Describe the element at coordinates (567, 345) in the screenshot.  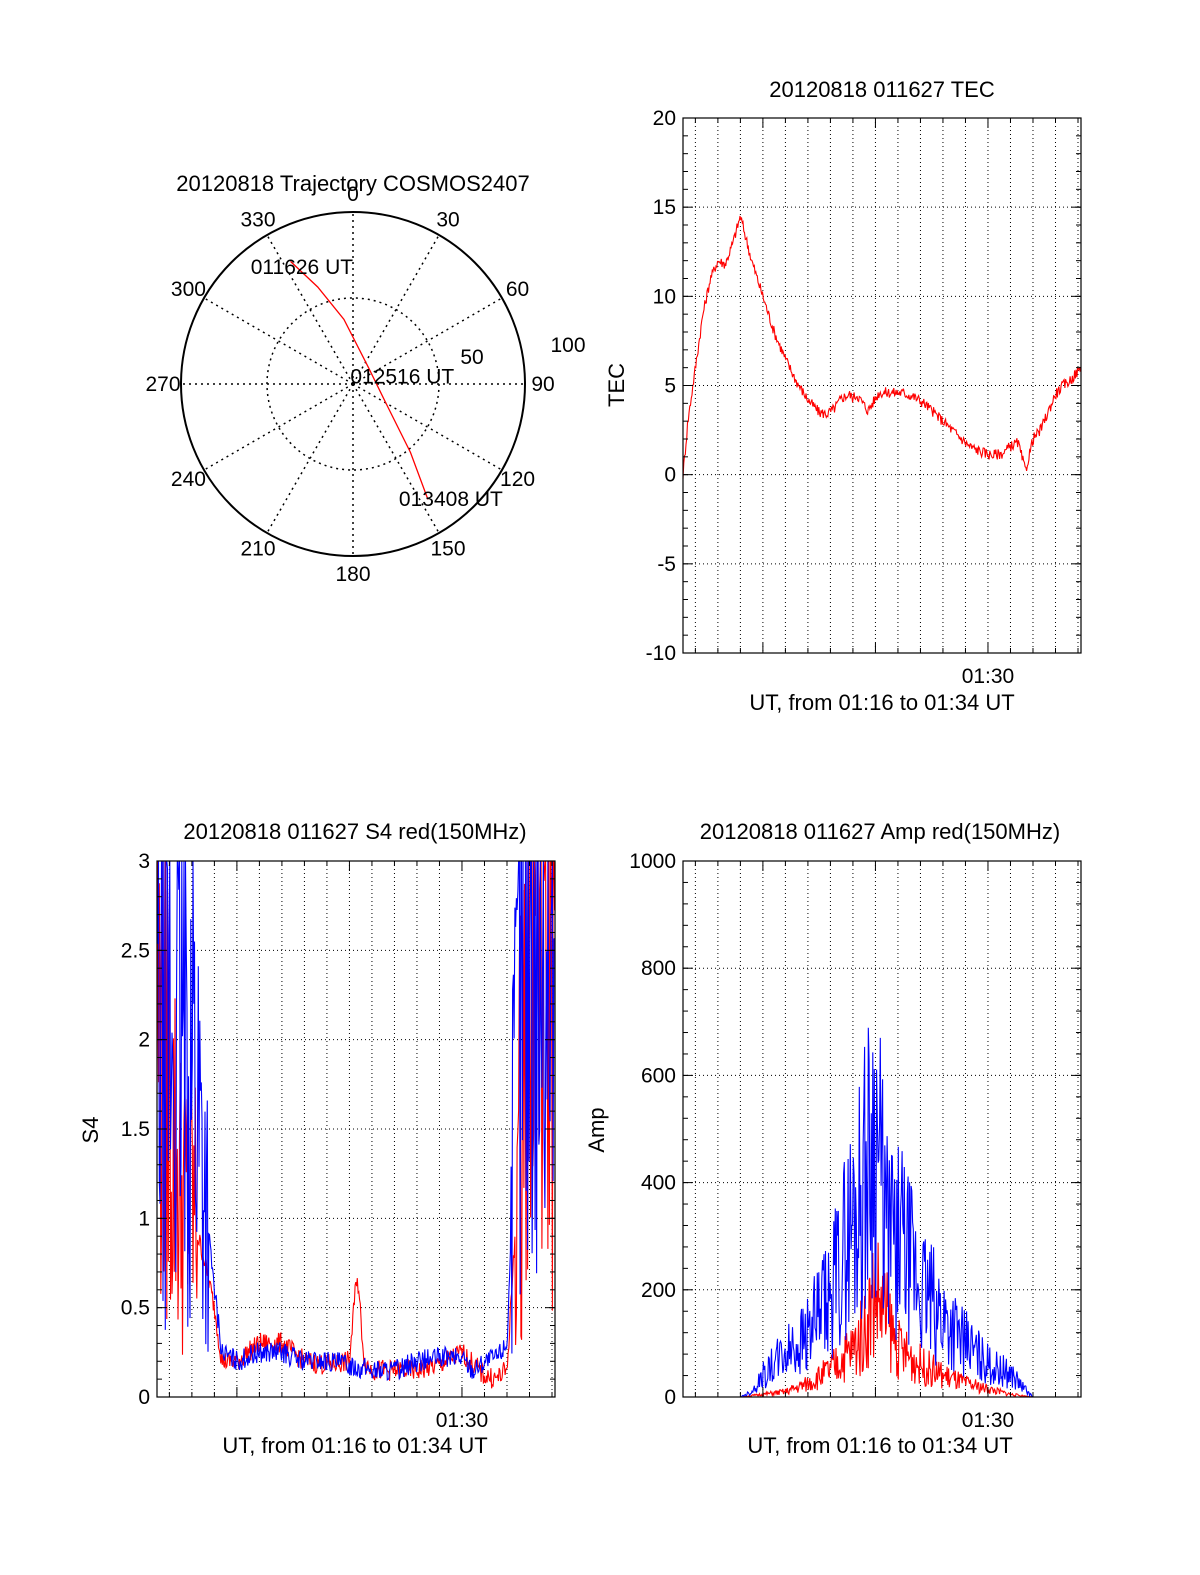
I see `polar-radius-label: 100` at that location.